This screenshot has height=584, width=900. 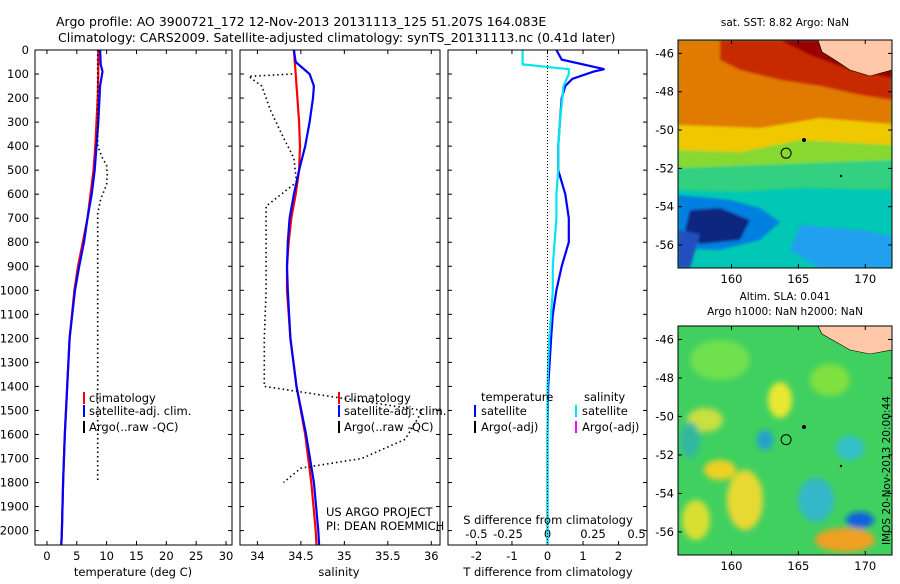 I want to click on y-tick-label: 200, so click(x=18, y=98).